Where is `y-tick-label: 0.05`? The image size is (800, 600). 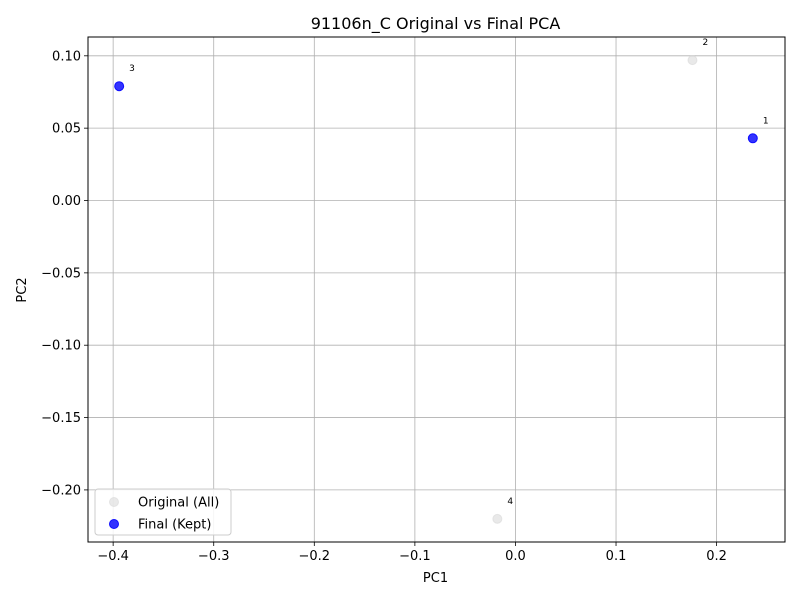 y-tick-label: 0.05 is located at coordinates (66, 129).